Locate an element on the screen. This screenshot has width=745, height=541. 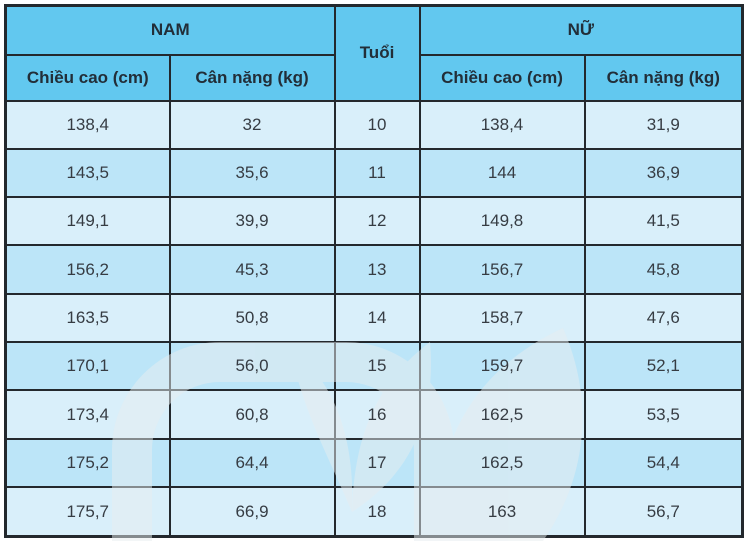
cell-nu-height: 149,8 is located at coordinates (502, 221).